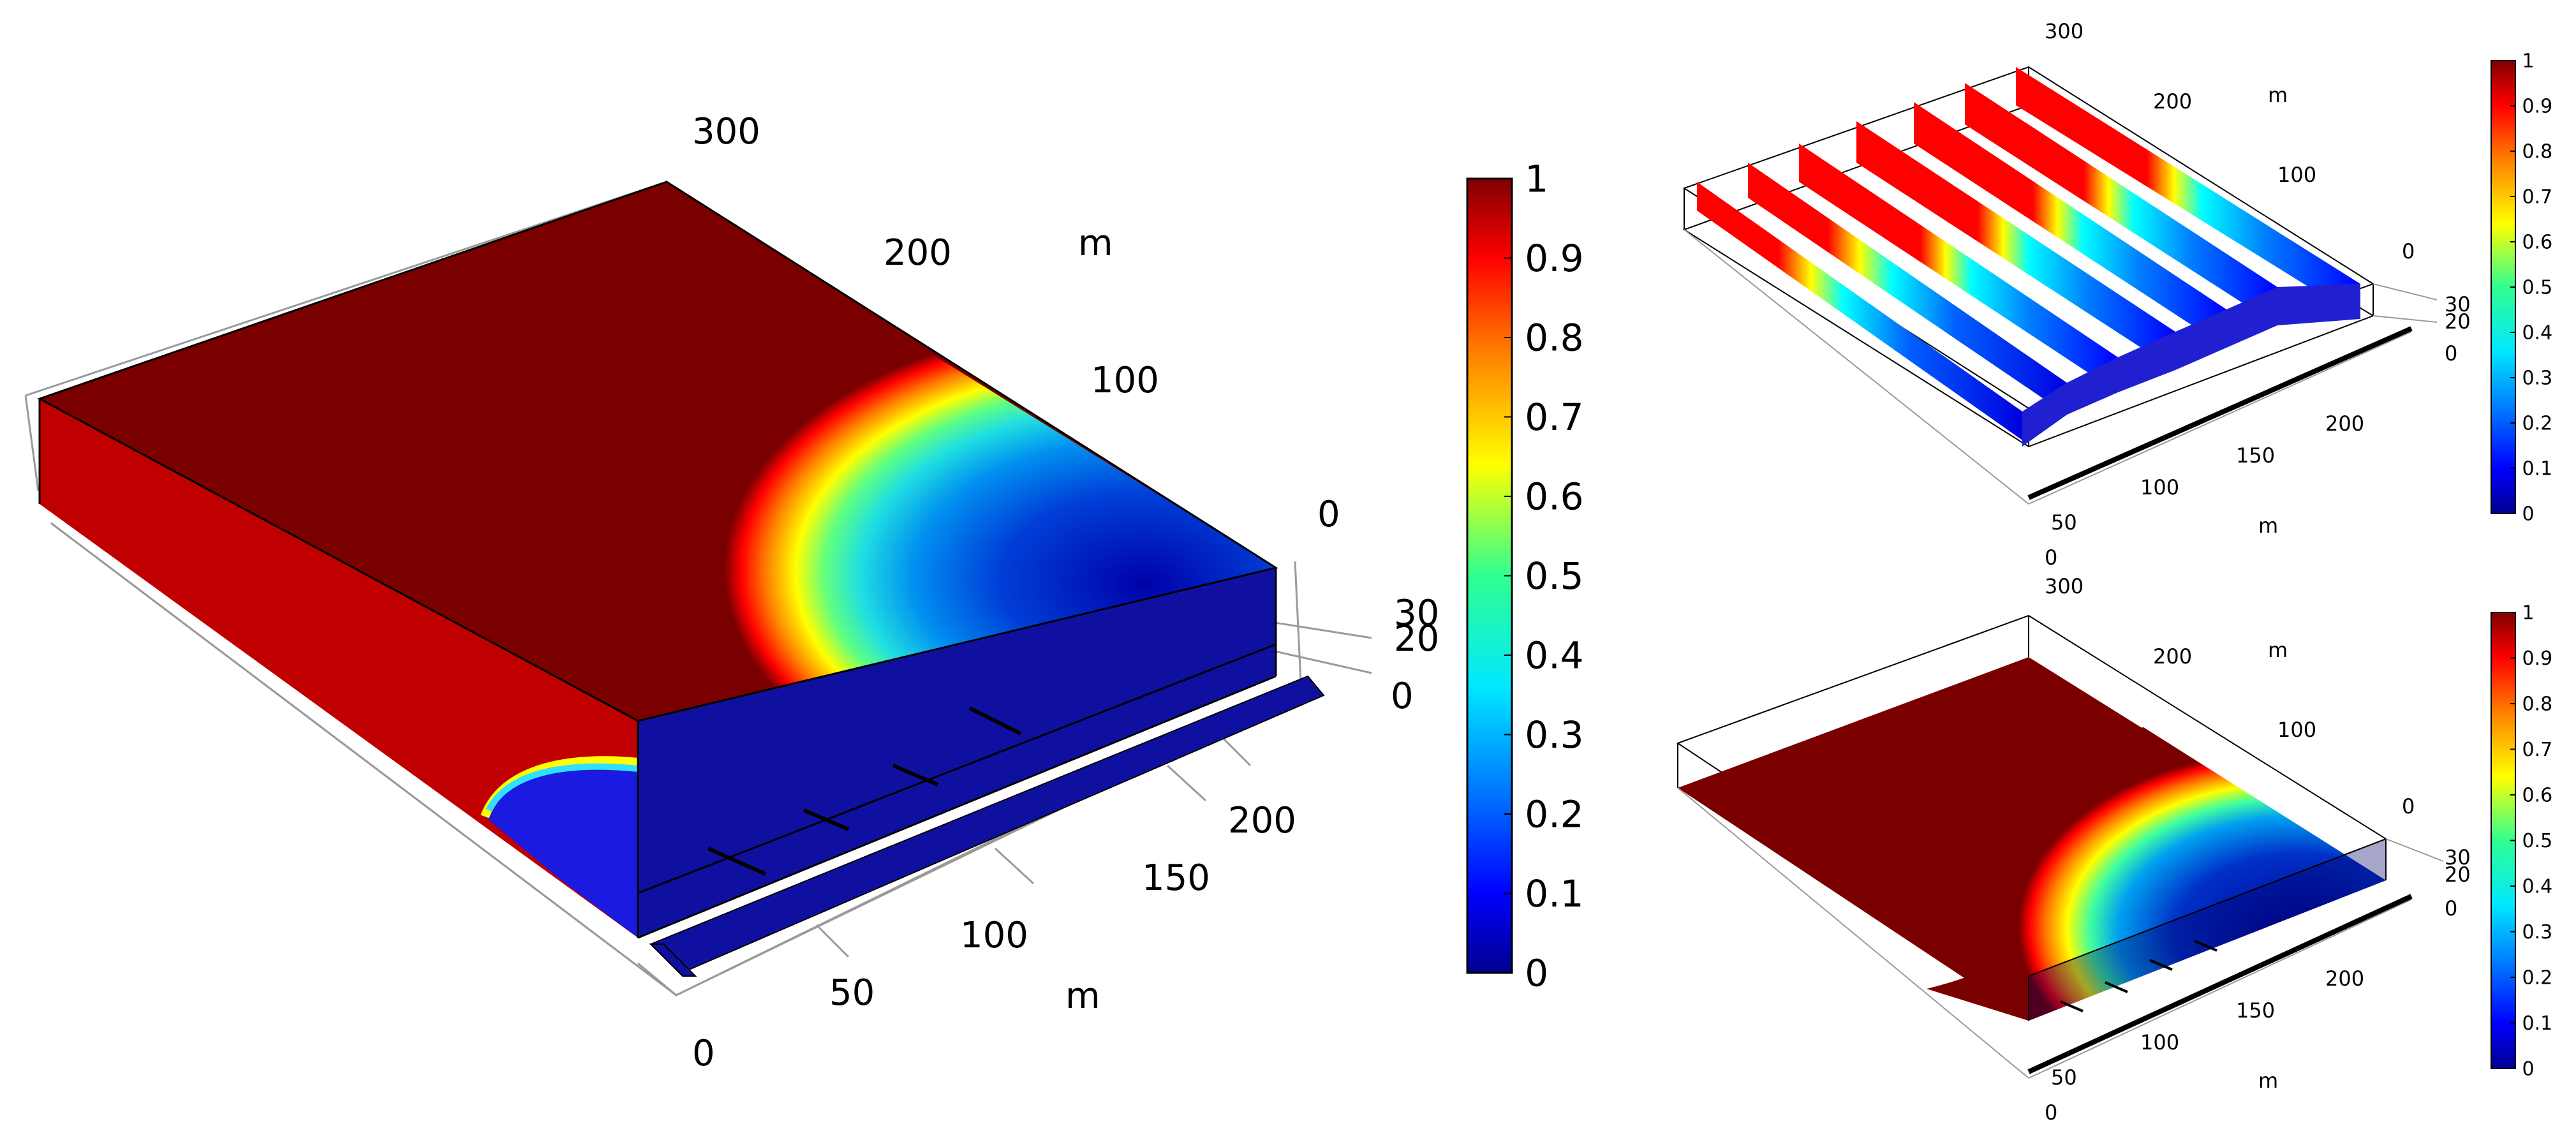  I want to click on tr-x-tick-0: 0, so click(2051, 557).